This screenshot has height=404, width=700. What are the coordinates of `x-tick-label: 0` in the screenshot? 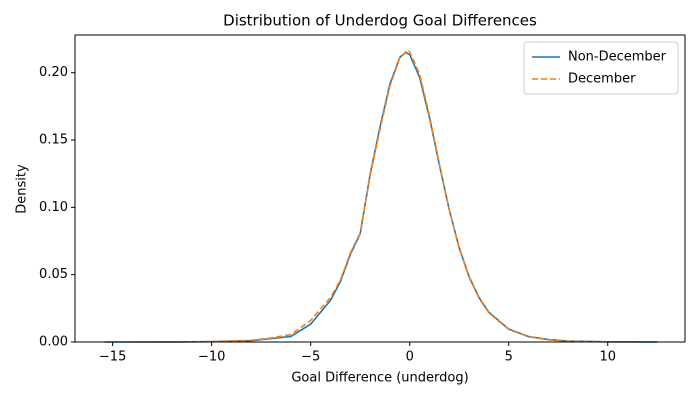 It's located at (410, 357).